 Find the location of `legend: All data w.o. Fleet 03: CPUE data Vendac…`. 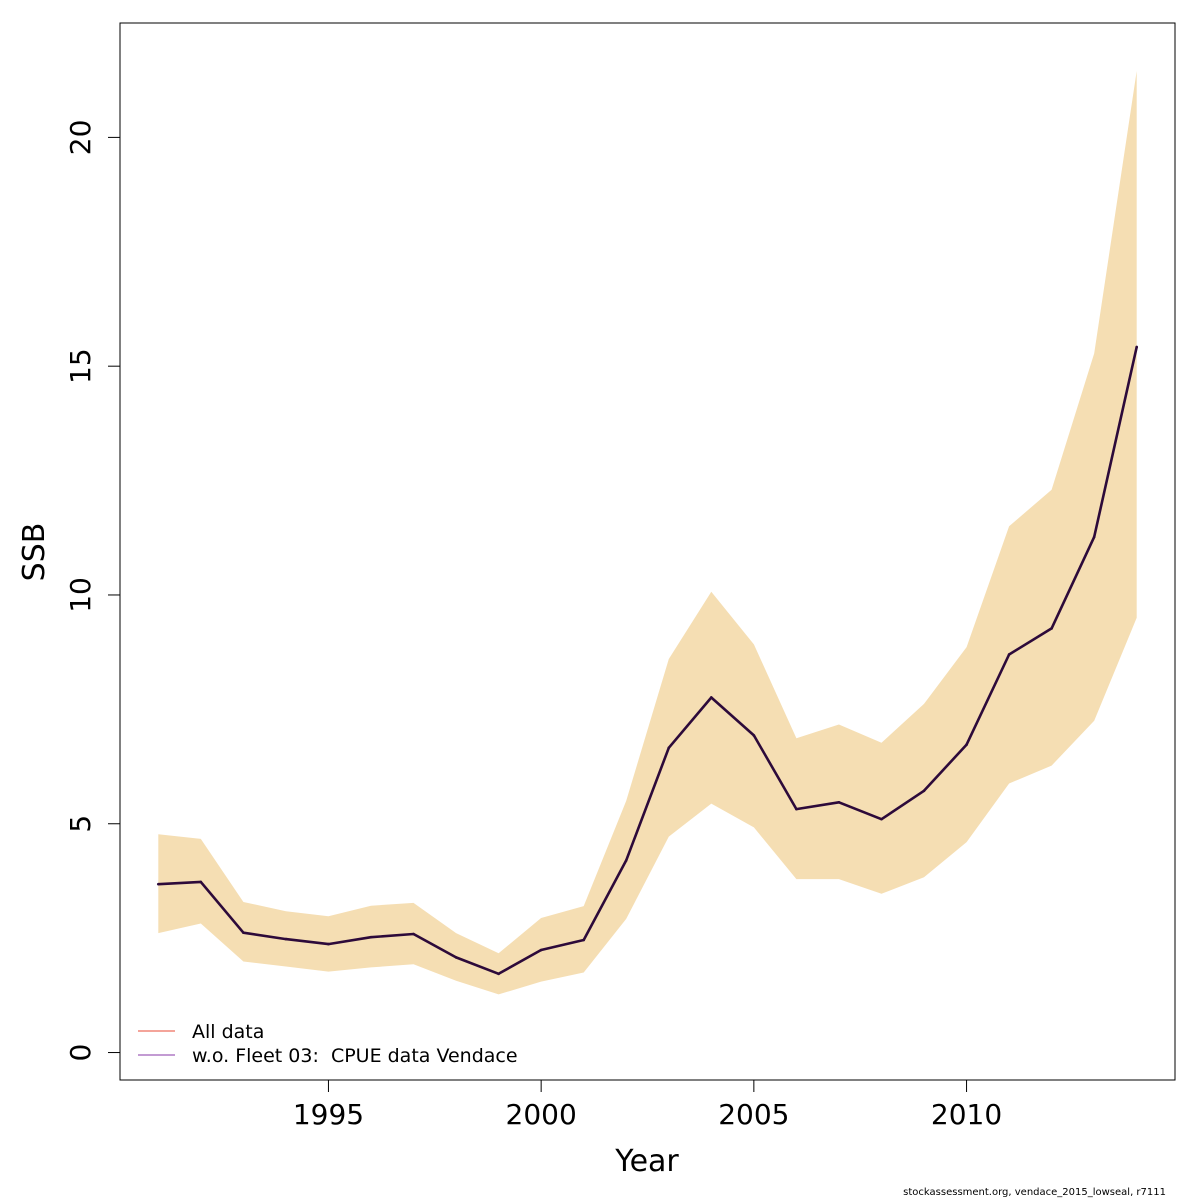

legend: All data w.o. Fleet 03: CPUE data Vendac… is located at coordinates (328, 1044).